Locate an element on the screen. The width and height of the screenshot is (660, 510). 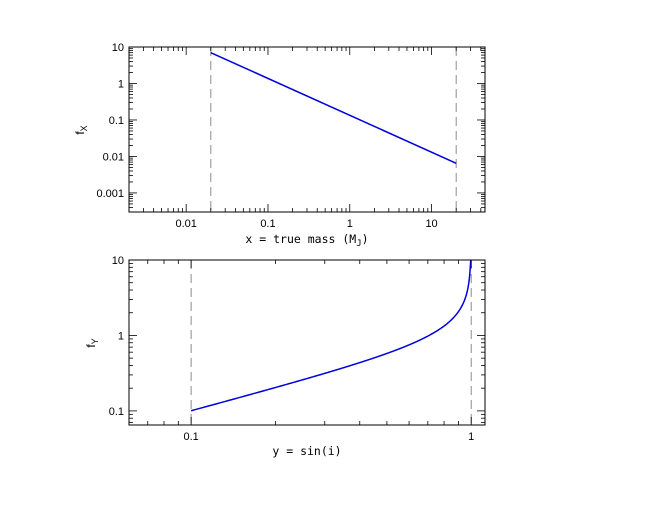
x-tick-label: 10 is located at coordinates (431, 224).